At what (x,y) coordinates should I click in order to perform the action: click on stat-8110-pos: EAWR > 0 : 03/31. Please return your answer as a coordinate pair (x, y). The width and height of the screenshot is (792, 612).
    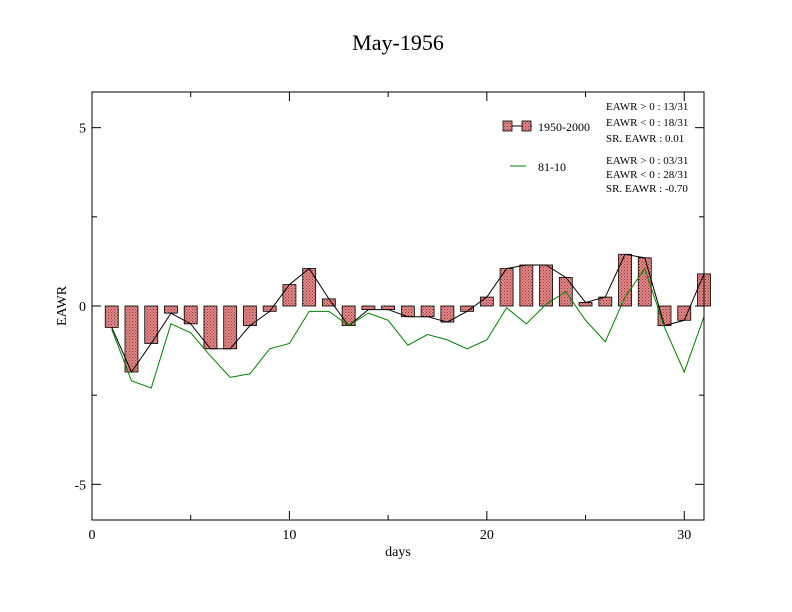
    Looking at the image, I should click on (647, 161).